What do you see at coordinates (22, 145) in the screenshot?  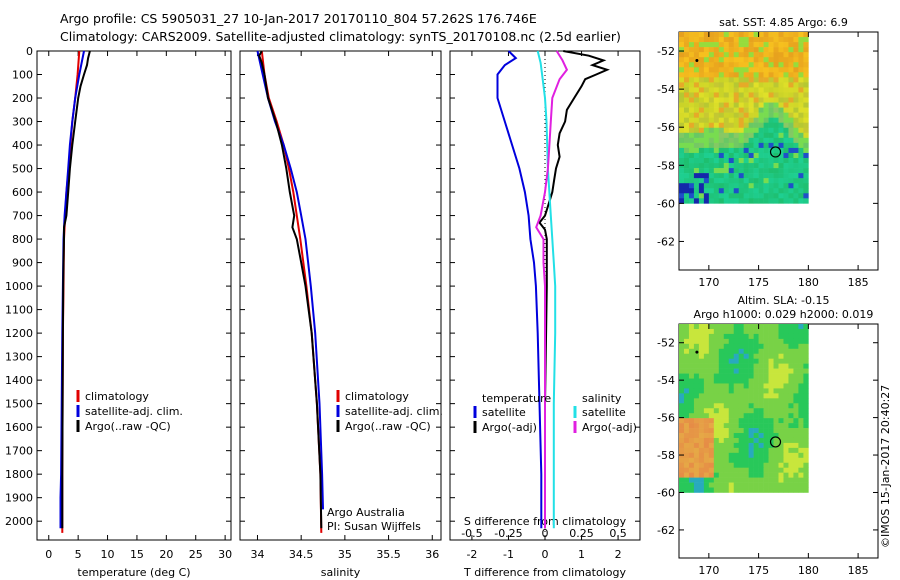 I see `y-tick-label: 400` at bounding box center [22, 145].